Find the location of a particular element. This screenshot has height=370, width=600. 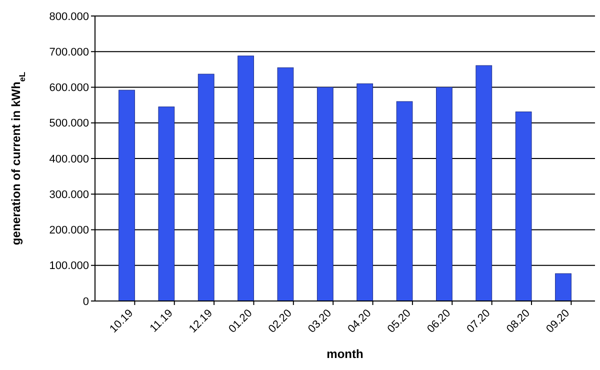

y-tick-label: 400.000 is located at coordinates (69, 159).